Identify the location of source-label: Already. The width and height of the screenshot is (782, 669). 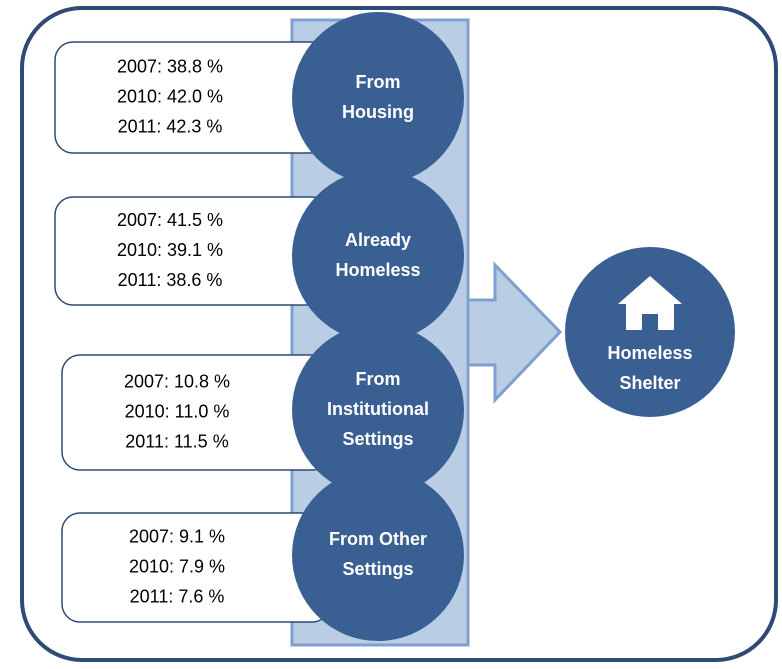
(378, 240).